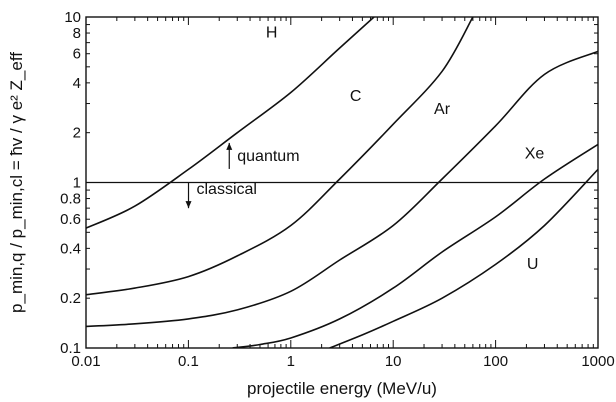 This screenshot has height=402, width=616. What do you see at coordinates (85, 361) in the screenshot?
I see `x-tick-label: 0.01` at bounding box center [85, 361].